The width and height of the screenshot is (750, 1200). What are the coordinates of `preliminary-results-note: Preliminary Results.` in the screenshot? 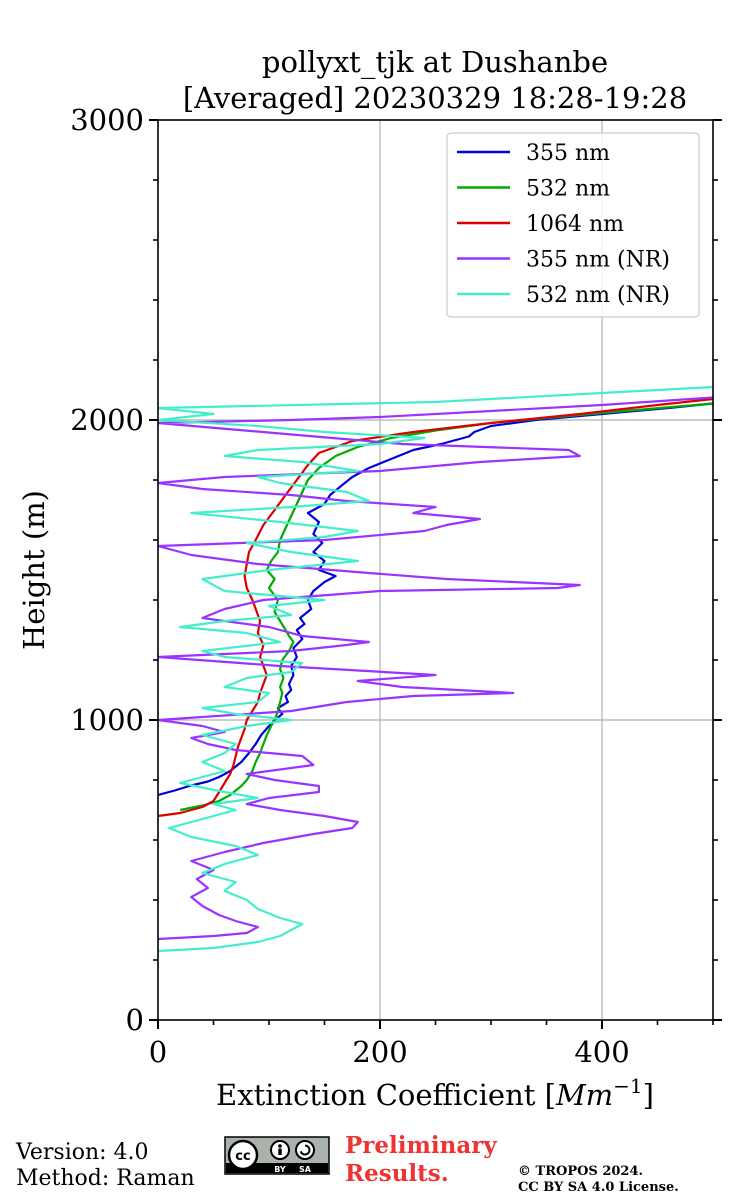 It's located at (421, 1160).